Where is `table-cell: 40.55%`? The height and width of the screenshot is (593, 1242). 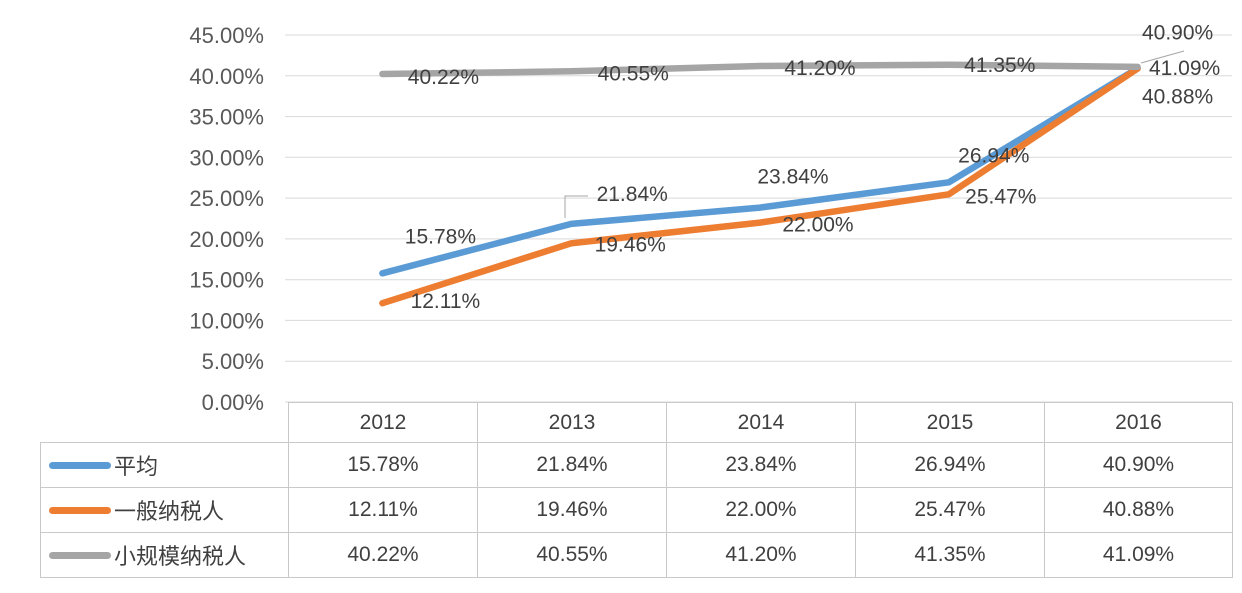 table-cell: 40.55% is located at coordinates (572, 555).